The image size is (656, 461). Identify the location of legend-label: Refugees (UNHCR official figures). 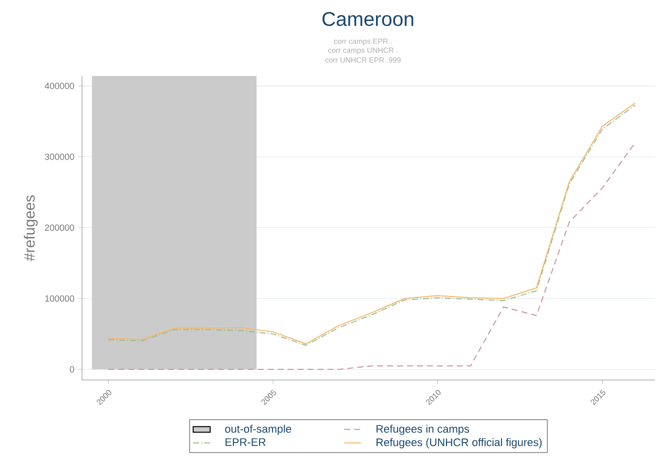
(459, 443).